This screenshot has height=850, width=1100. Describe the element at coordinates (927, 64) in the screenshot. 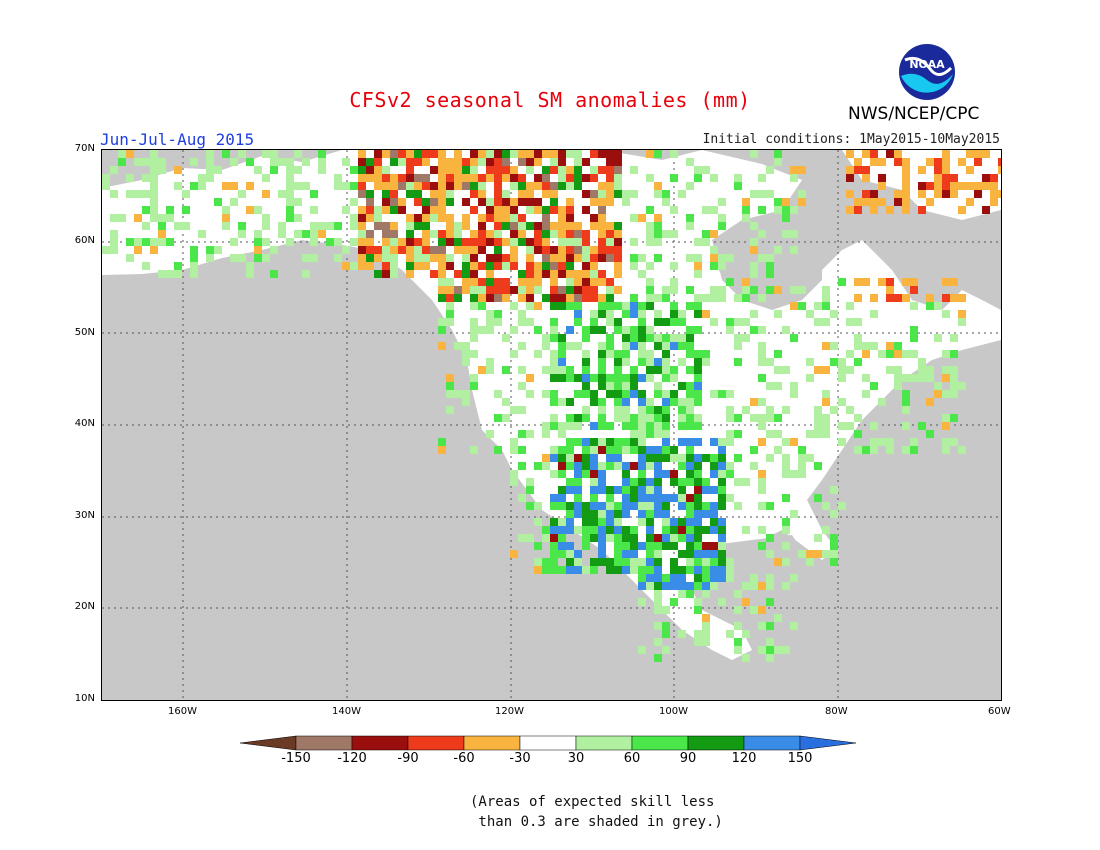

I see `logo-text: NOAA` at that location.